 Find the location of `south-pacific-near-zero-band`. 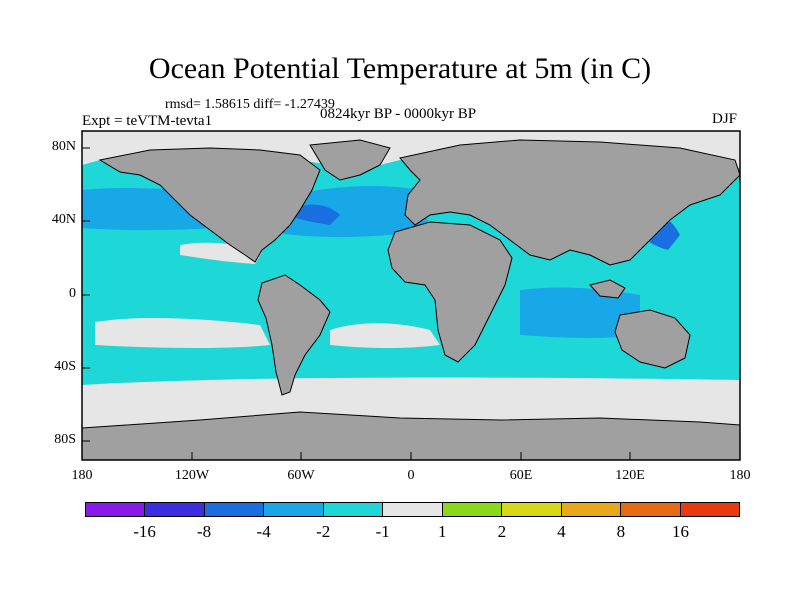

south-pacific-near-zero-band is located at coordinates (182, 333).